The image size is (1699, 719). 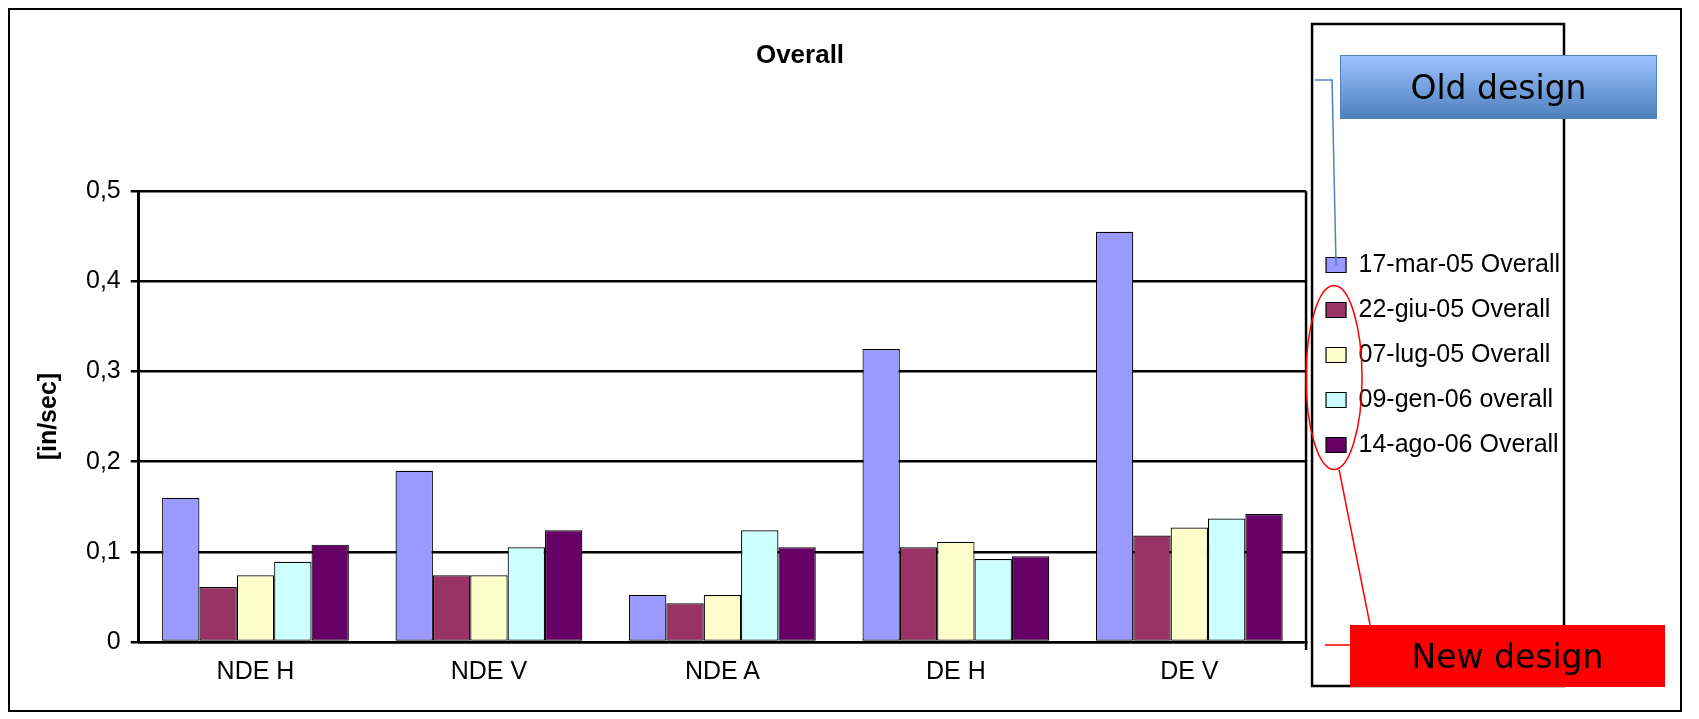 What do you see at coordinates (103, 189) in the screenshot?
I see `y-tick-label: 0,5` at bounding box center [103, 189].